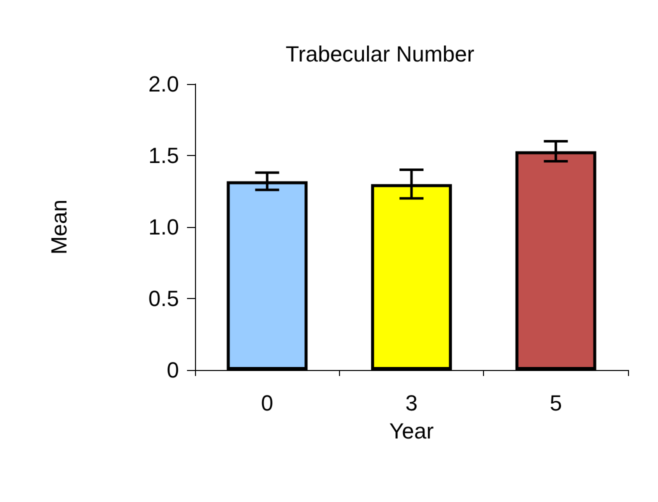 This screenshot has width=658, height=502. Describe the element at coordinates (411, 403) in the screenshot. I see `x-tick-label: 3` at that location.